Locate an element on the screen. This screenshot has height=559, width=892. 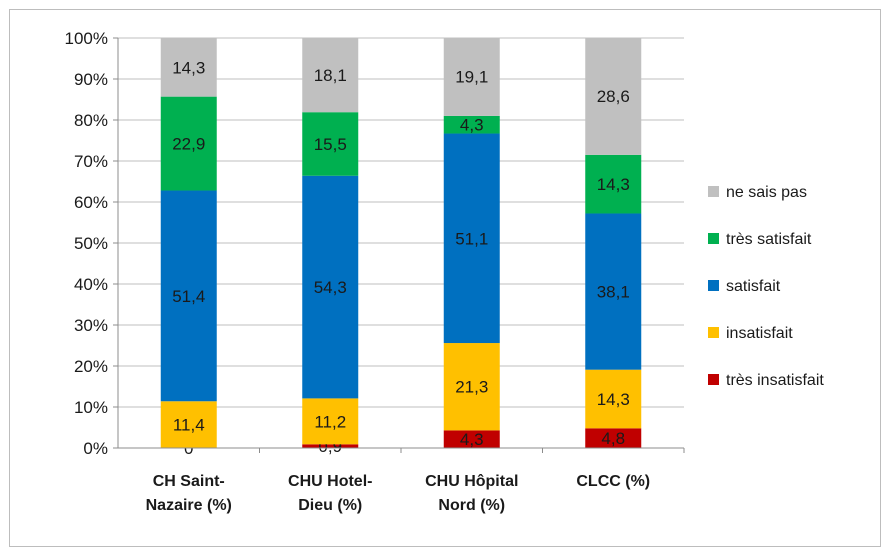
y-tick-label: 80% is located at coordinates (91, 120).